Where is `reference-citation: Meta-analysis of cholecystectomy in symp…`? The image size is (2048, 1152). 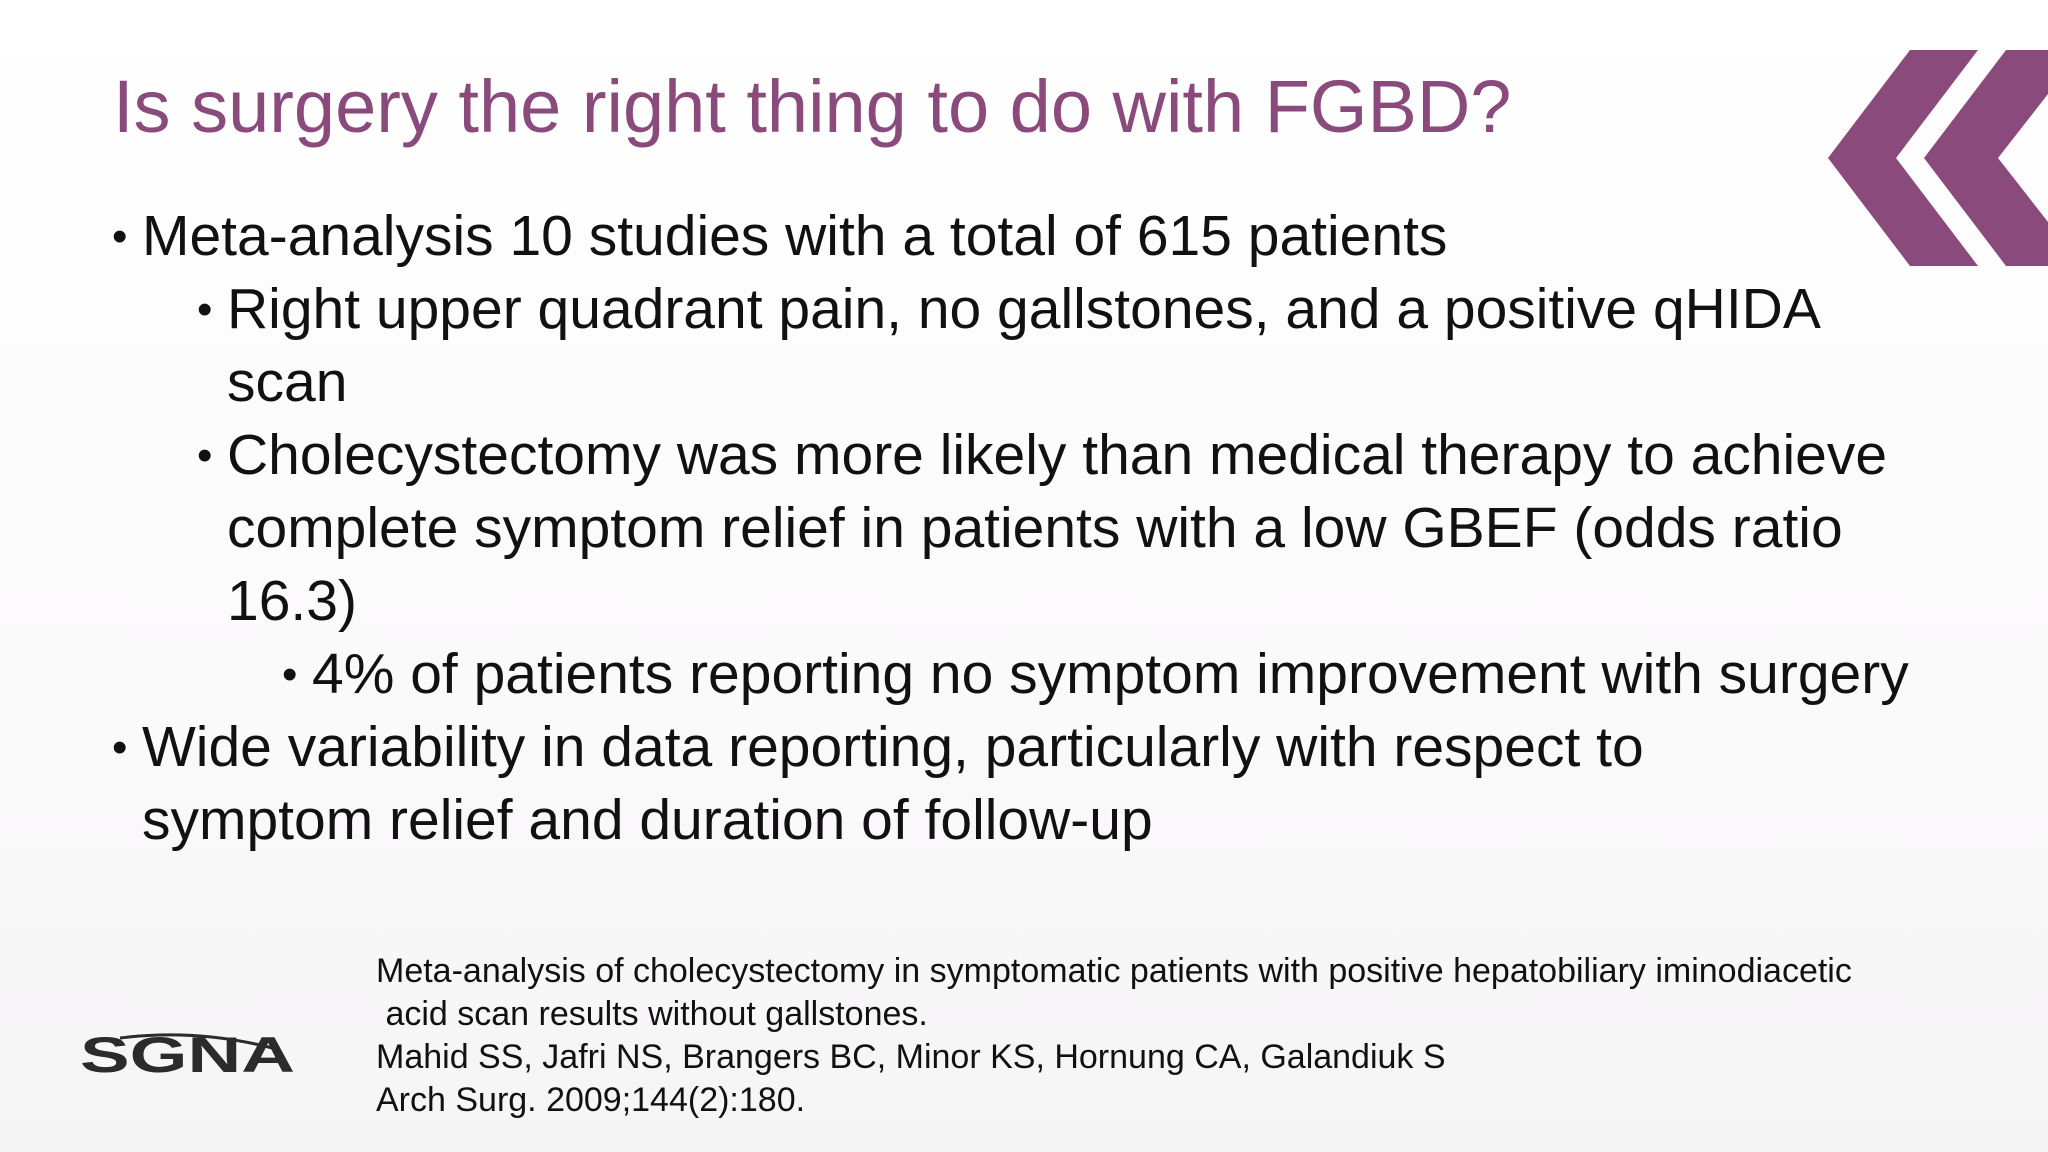 reference-citation: Meta-analysis of cholecystectomy in symp… is located at coordinates (1196, 1036).